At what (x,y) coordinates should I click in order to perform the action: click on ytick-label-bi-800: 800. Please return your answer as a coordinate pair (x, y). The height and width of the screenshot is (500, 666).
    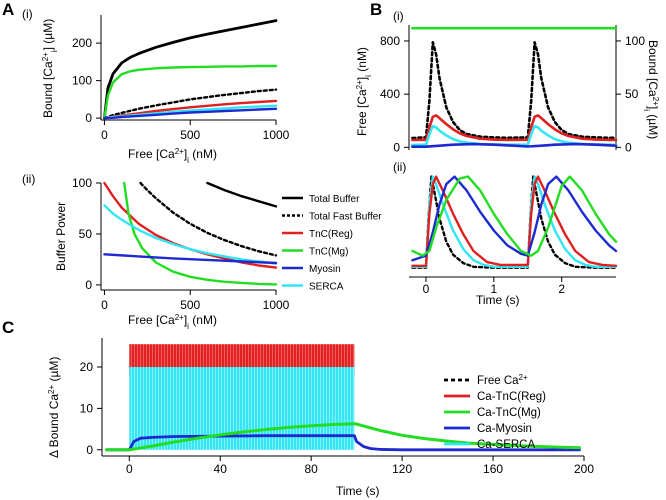
    Looking at the image, I should click on (390, 41).